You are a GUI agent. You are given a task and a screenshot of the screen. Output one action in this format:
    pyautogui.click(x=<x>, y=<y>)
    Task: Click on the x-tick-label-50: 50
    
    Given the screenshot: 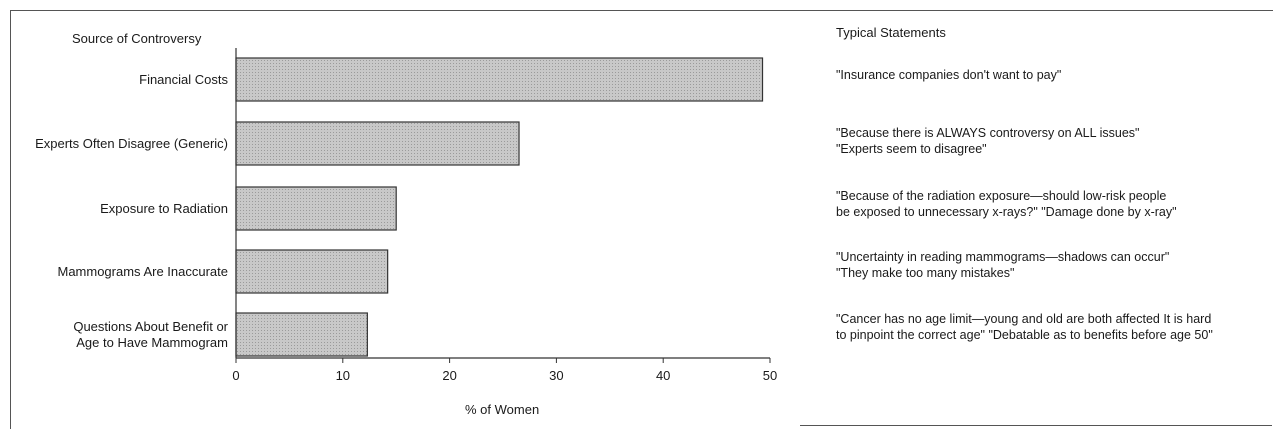 What is the action you would take?
    pyautogui.click(x=770, y=375)
    